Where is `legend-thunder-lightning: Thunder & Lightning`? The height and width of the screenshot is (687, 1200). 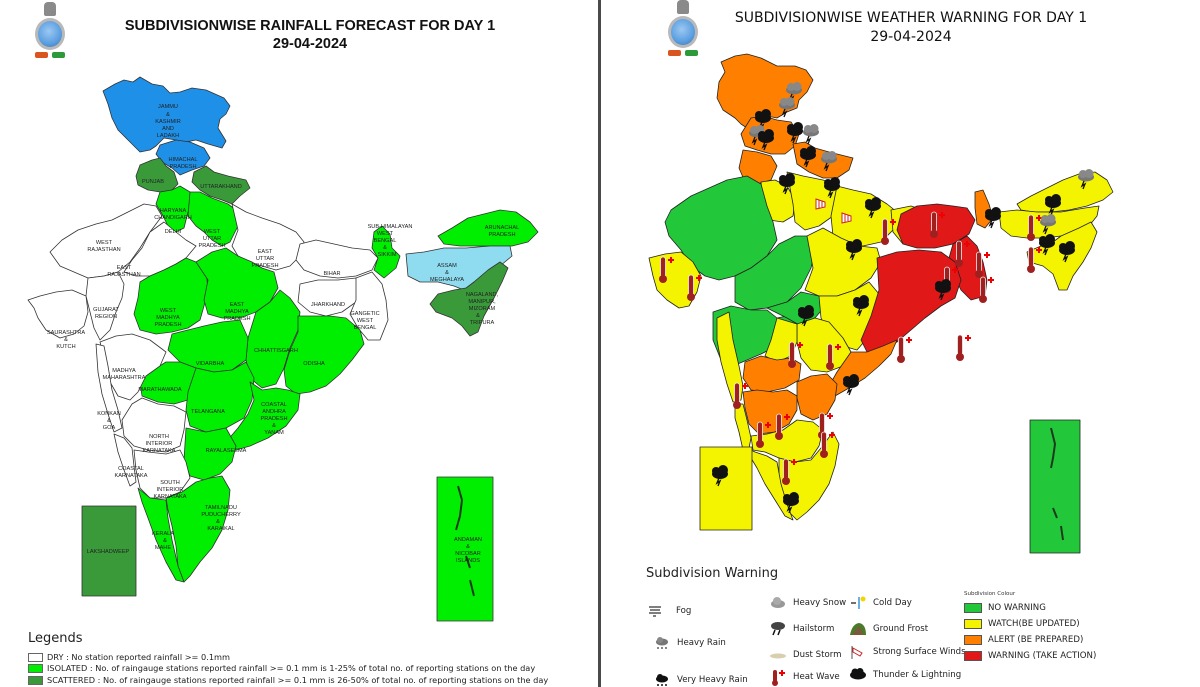 legend-thunder-lightning: Thunder & Lightning is located at coordinates (905, 675).